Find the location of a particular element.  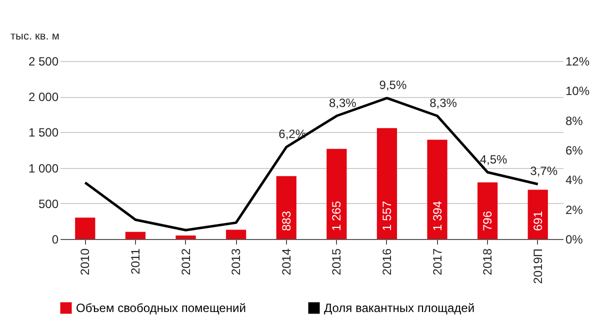

y-tick-label: 500 is located at coordinates (48, 203).